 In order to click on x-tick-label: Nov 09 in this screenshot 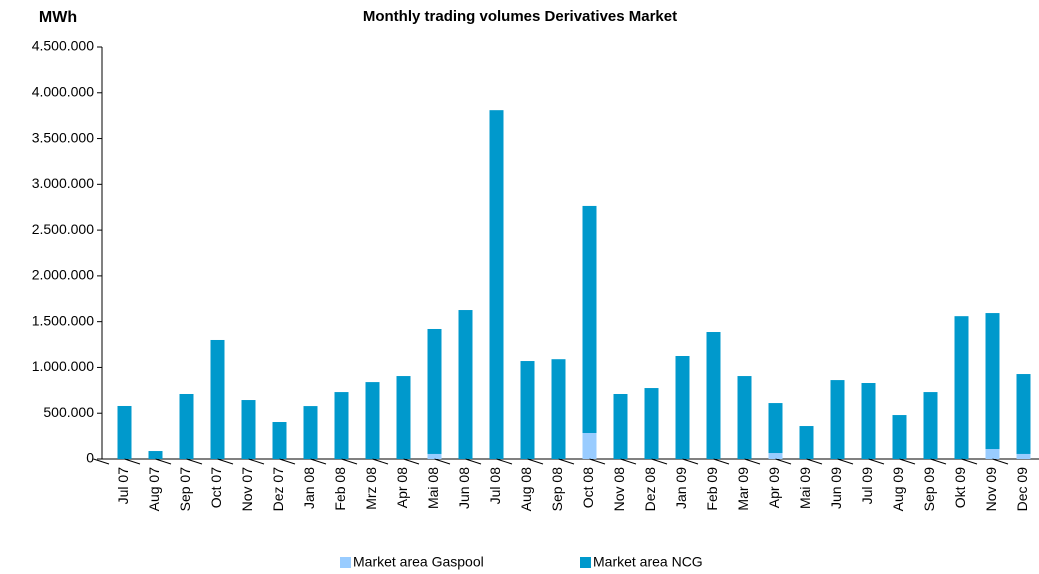, I will do `click(991, 489)`.